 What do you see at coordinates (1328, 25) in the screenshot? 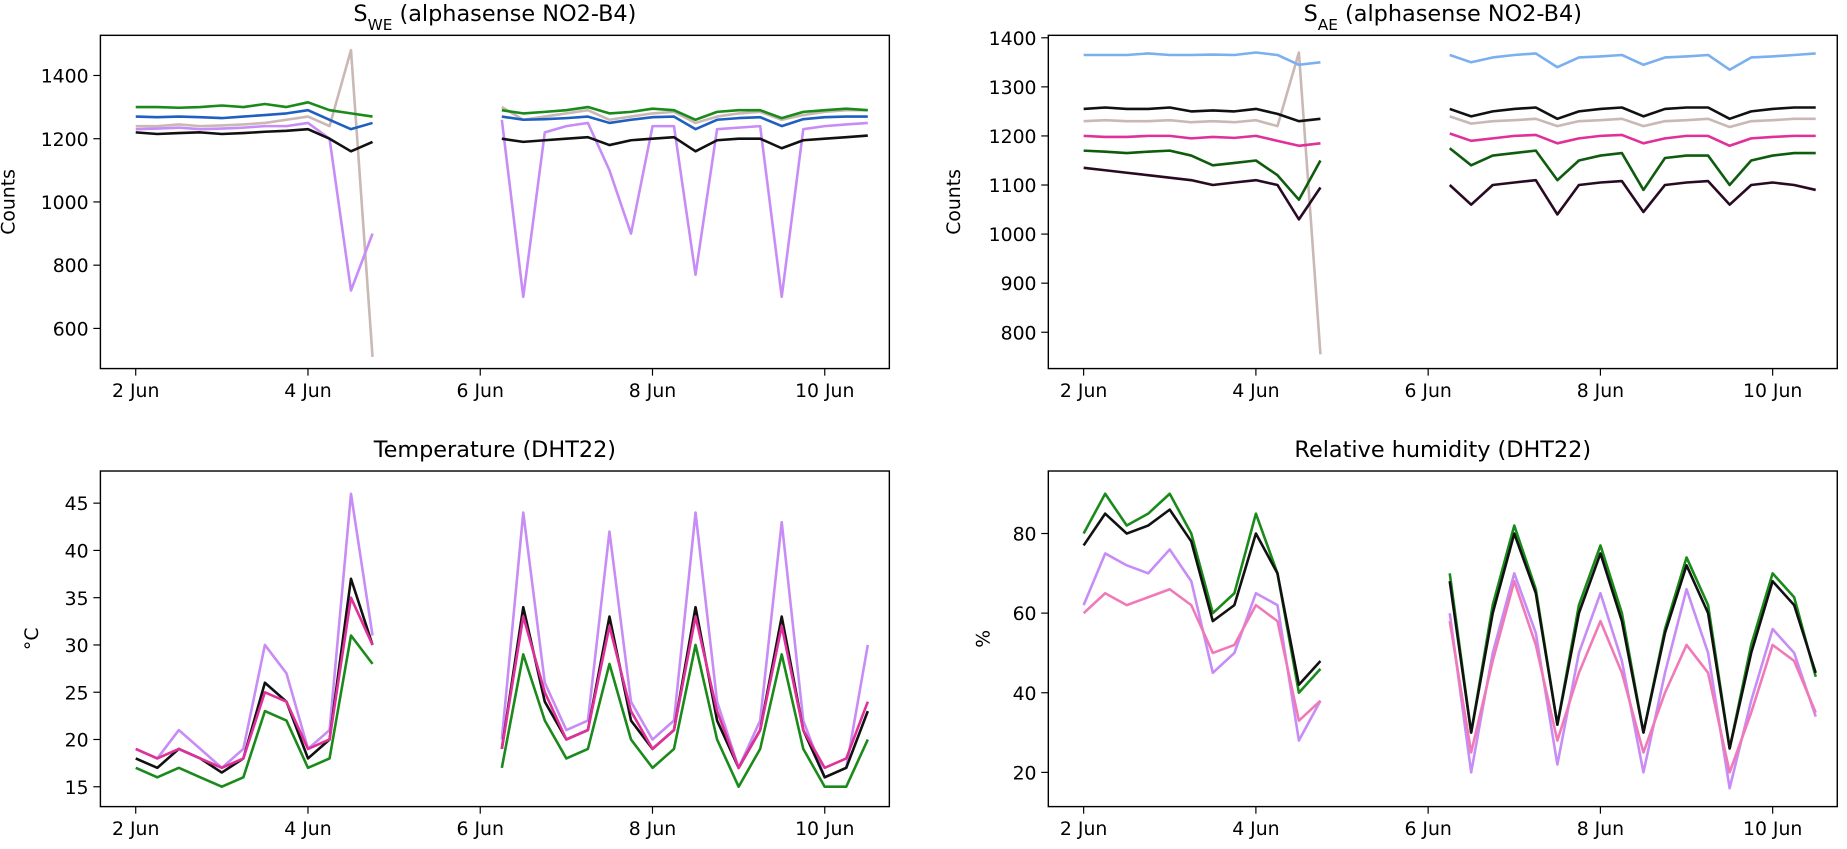
I see `title-part: AE` at bounding box center [1328, 25].